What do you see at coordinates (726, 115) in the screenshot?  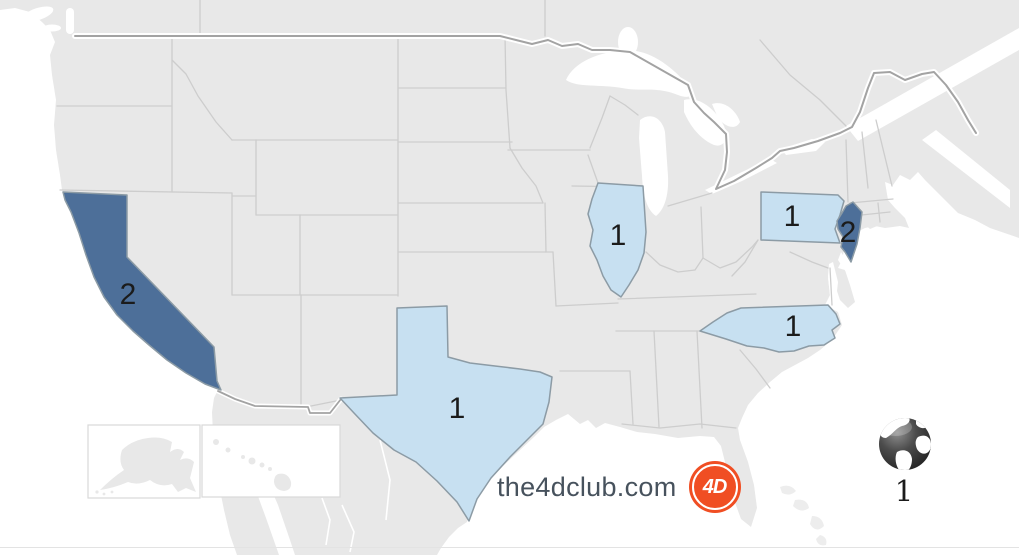 I see `georgian-bay` at bounding box center [726, 115].